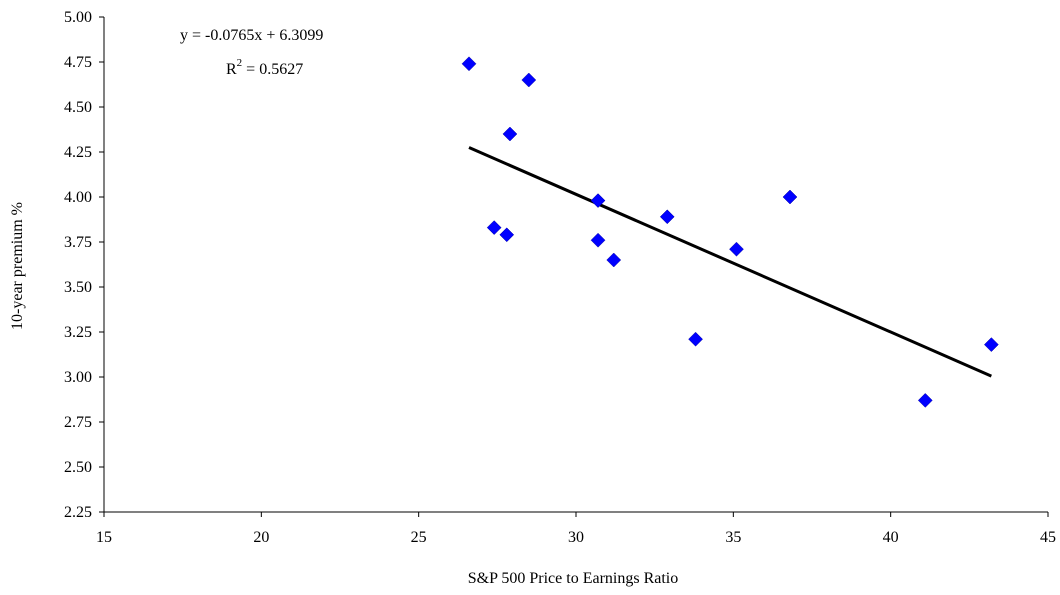  Describe the element at coordinates (78, 242) in the screenshot. I see `y-tick-label: 3.75` at that location.